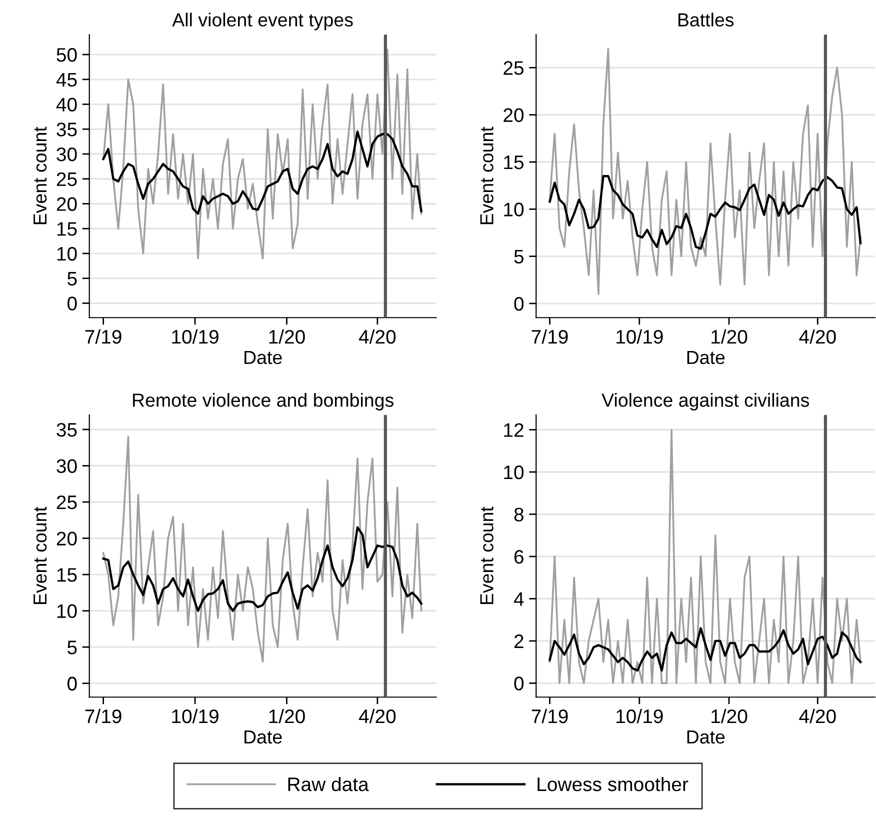 This screenshot has width=876, height=825. I want to click on y-tick-label: 4, so click(519, 599).